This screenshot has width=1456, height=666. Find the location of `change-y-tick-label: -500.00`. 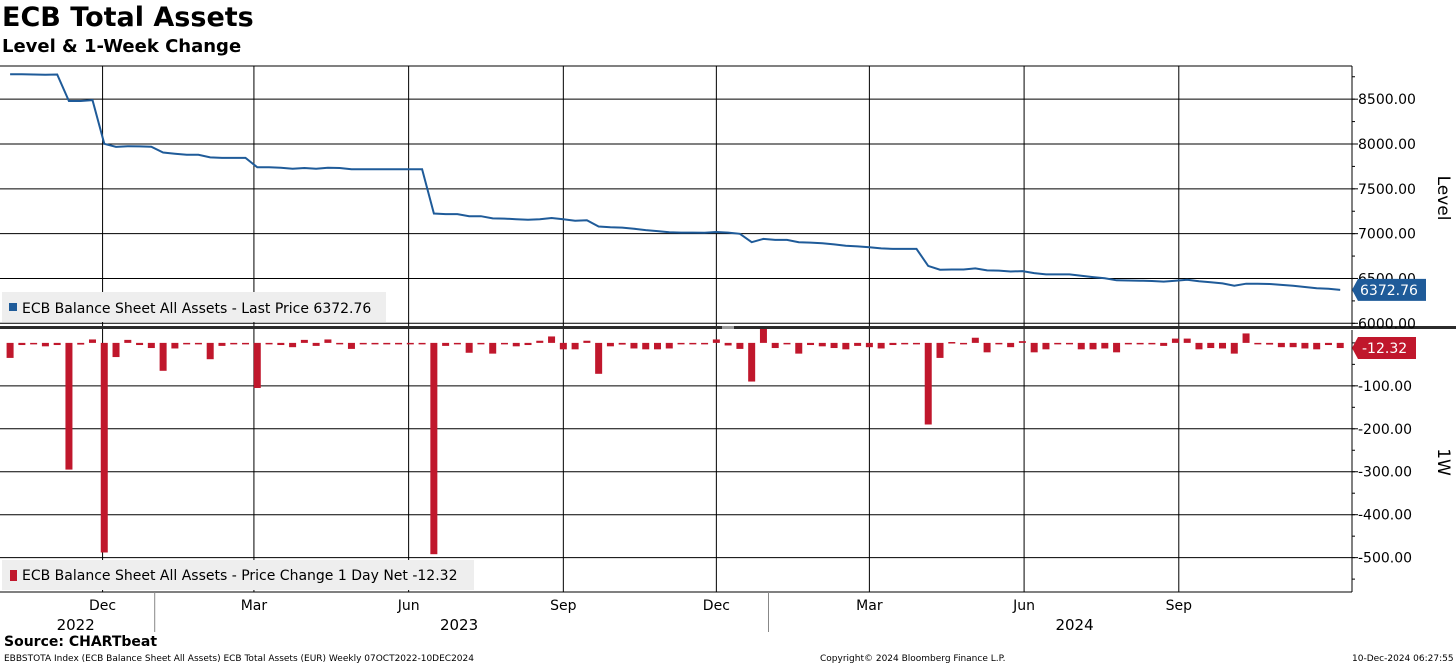

change-y-tick-label: -500.00 is located at coordinates (1385, 559).